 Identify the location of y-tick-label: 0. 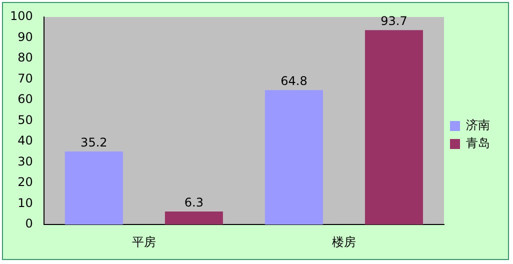
(29, 223).